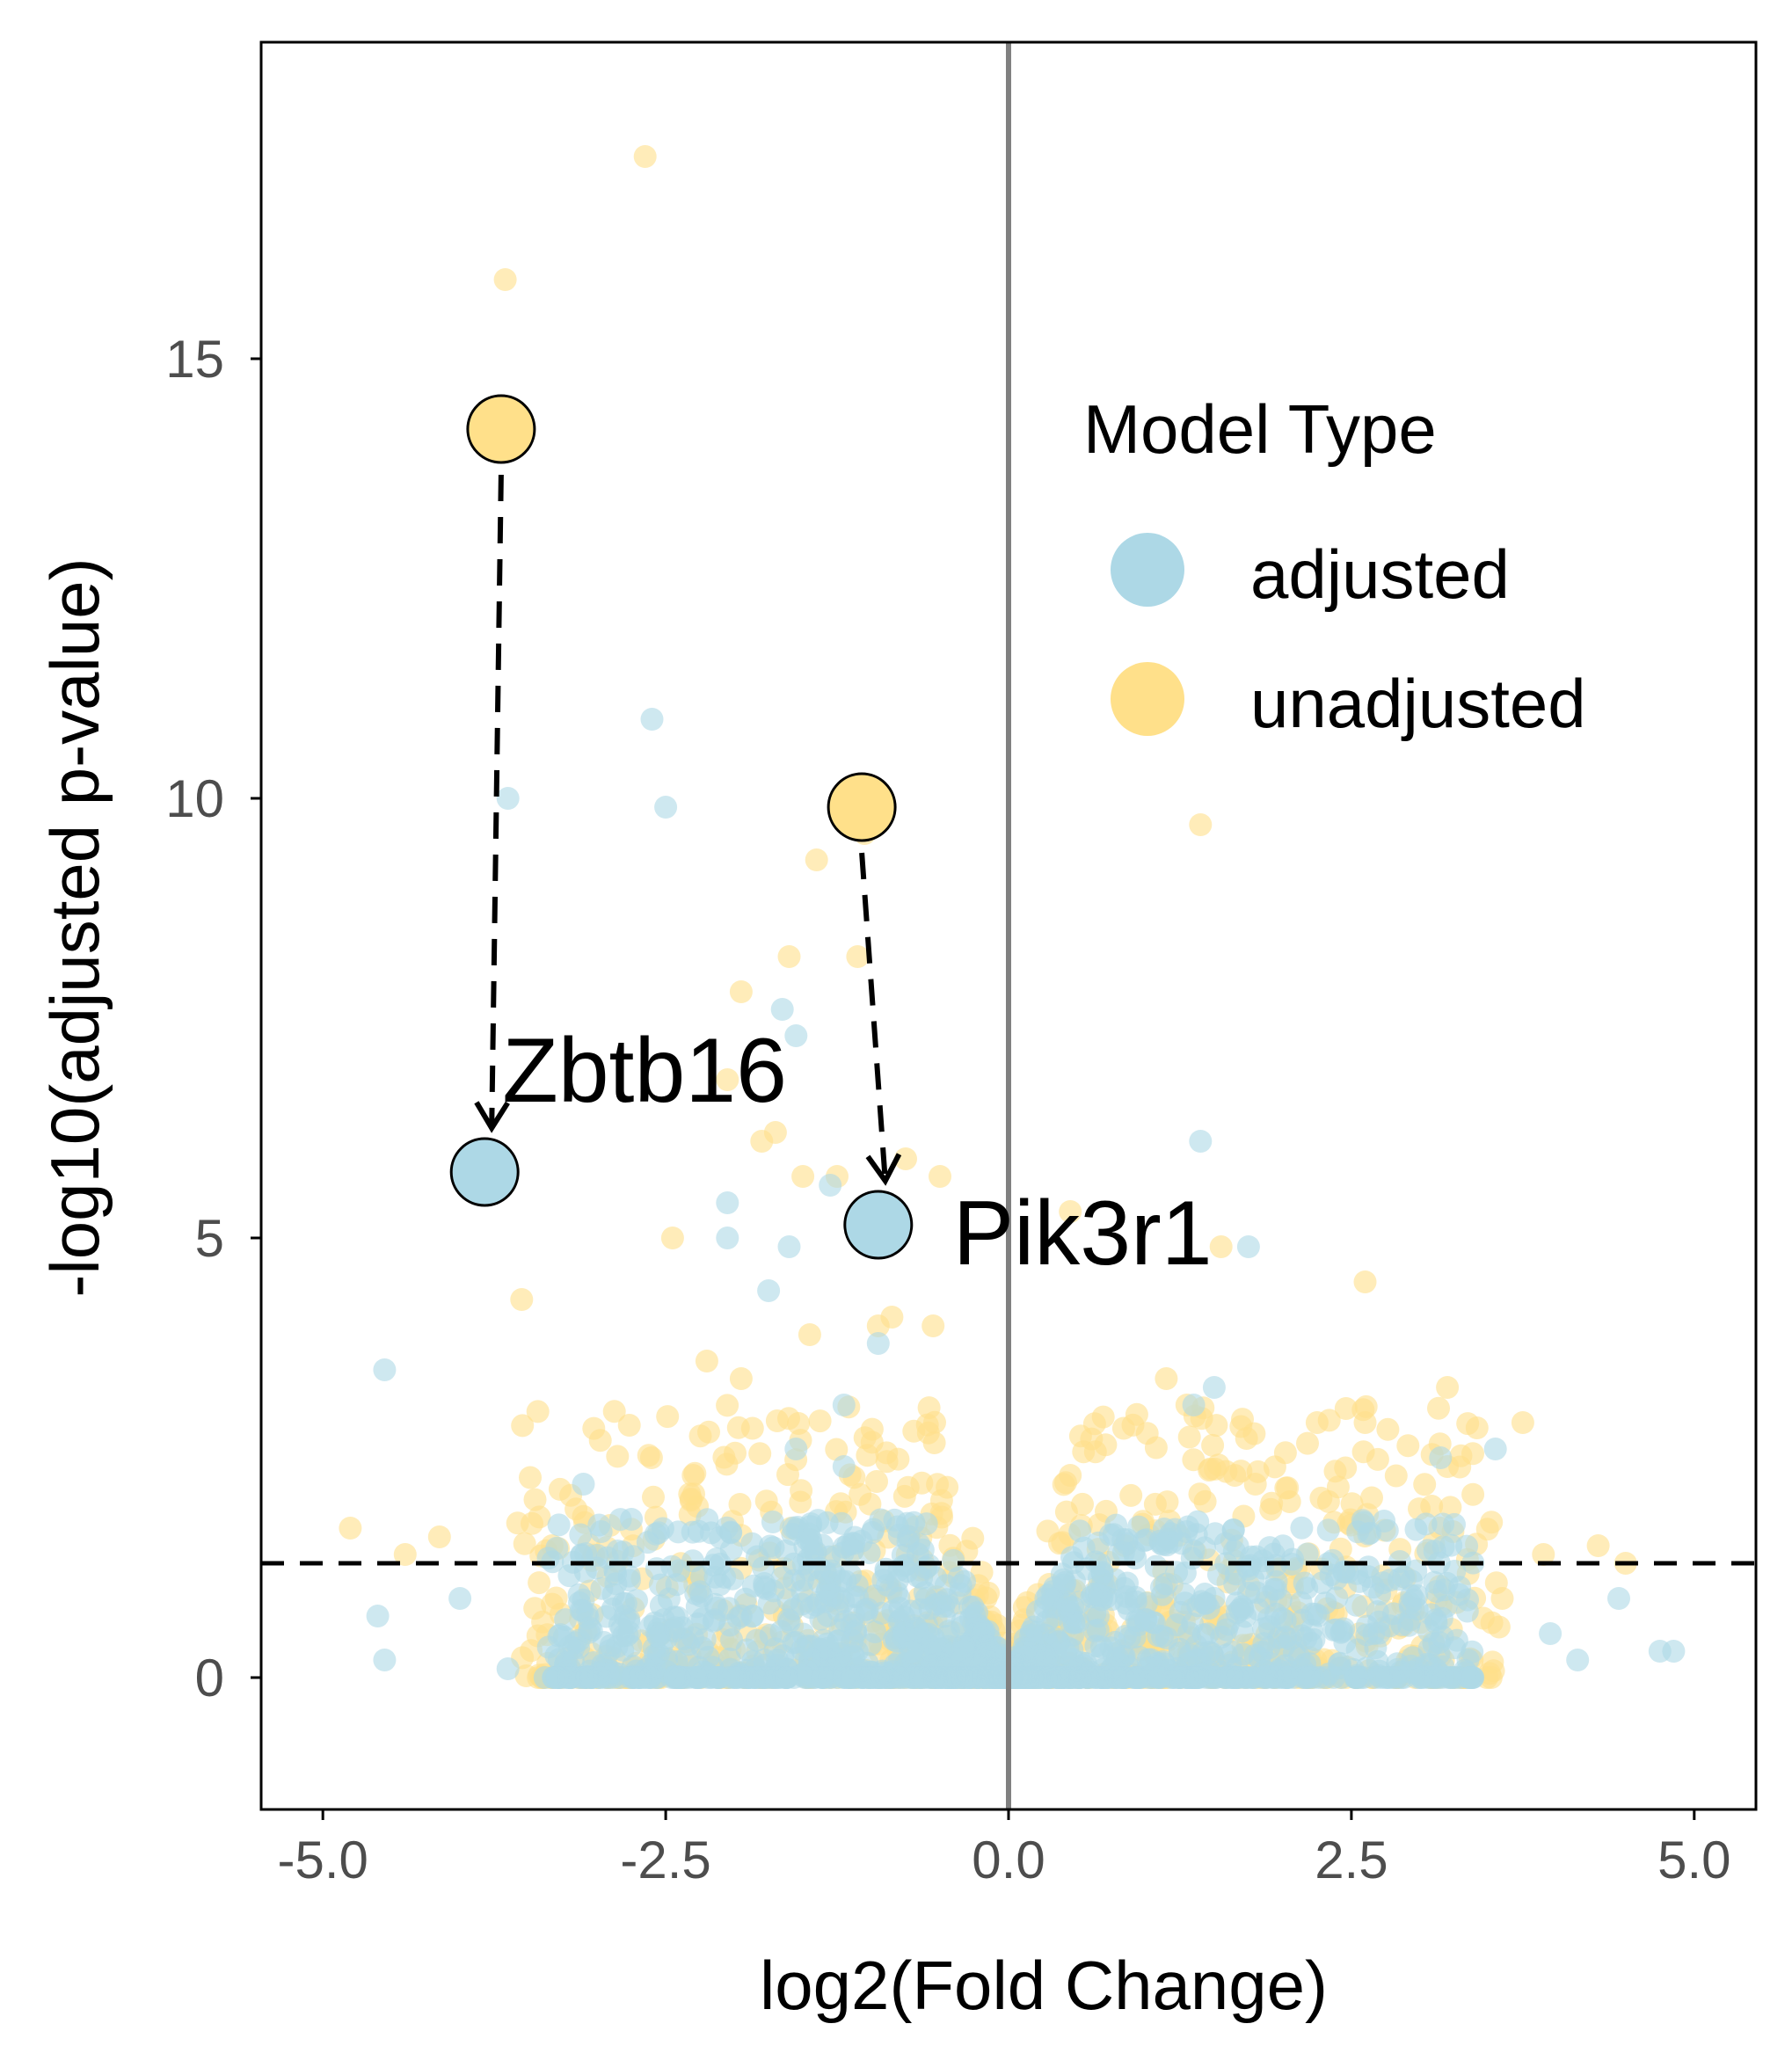  I want to click on y-tick-label: 5, so click(210, 1239).